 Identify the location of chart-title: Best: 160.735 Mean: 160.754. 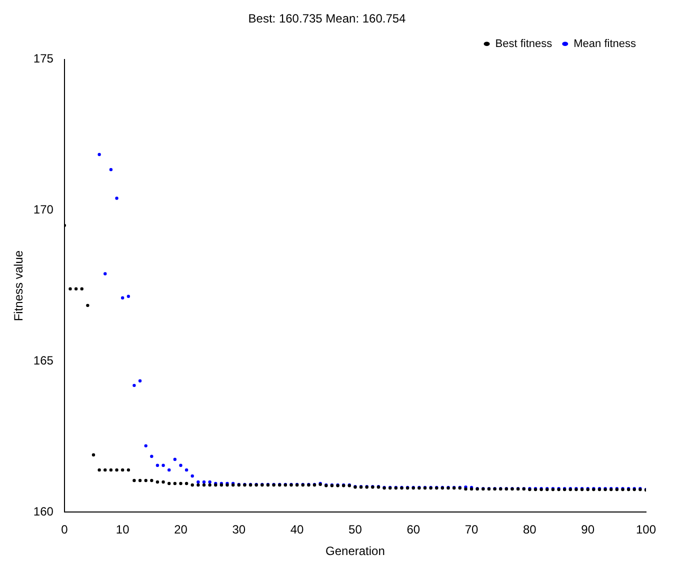
(327, 19).